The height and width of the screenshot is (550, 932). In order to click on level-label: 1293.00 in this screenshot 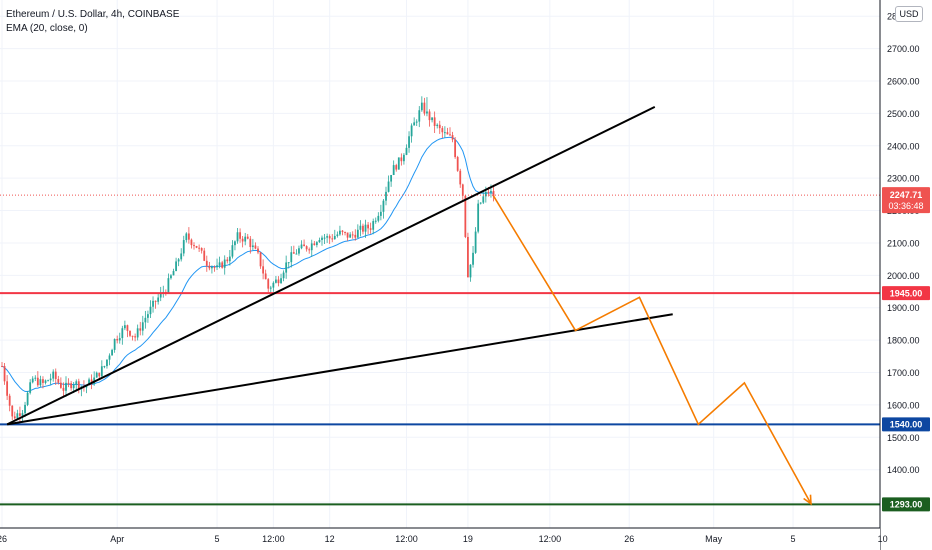, I will do `click(906, 505)`.